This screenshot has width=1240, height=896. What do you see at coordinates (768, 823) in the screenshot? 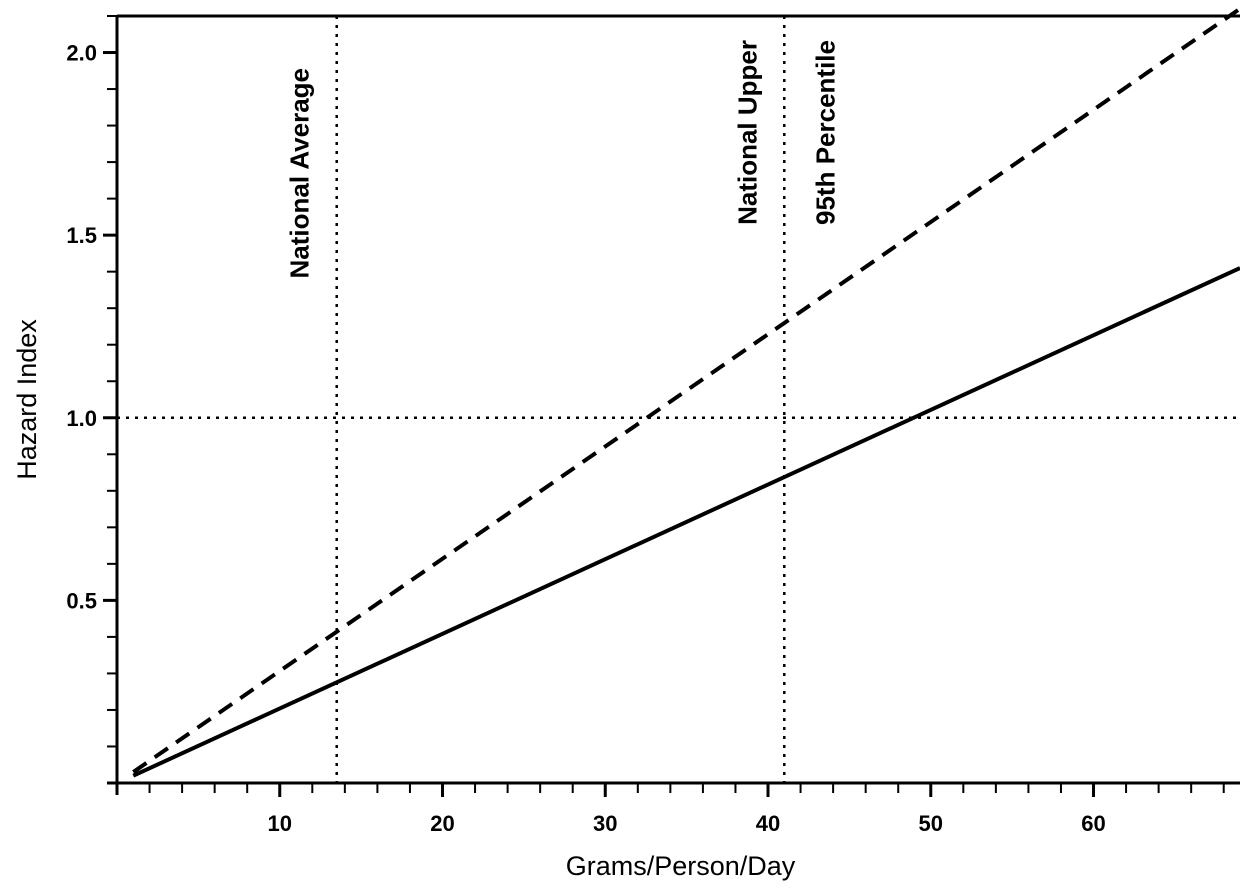
I see `x-tick-label: 40` at bounding box center [768, 823].